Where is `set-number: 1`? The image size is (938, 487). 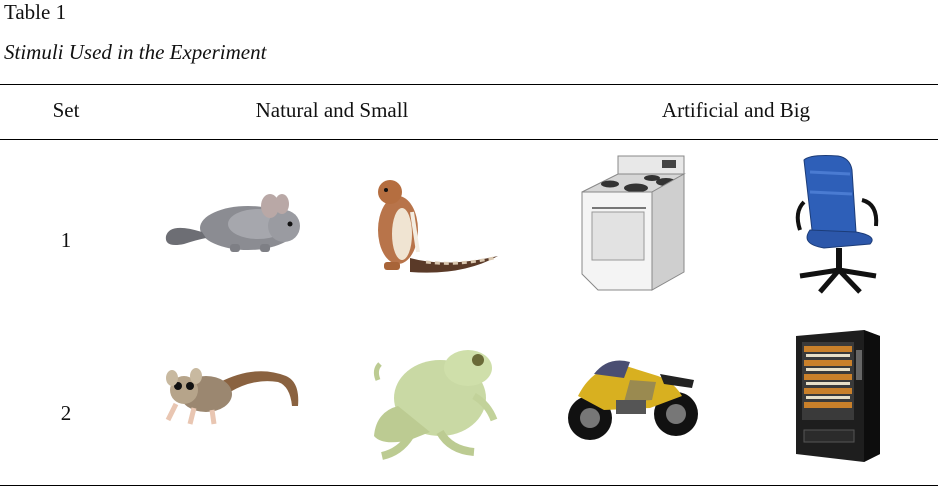 set-number: 1 is located at coordinates (66, 240).